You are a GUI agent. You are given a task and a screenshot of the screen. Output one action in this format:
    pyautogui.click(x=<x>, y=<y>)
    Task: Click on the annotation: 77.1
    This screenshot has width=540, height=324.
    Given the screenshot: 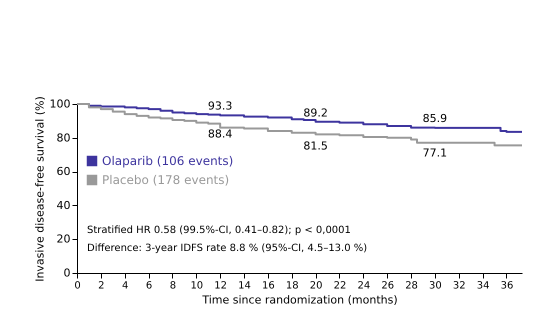 What is the action you would take?
    pyautogui.click(x=435, y=153)
    